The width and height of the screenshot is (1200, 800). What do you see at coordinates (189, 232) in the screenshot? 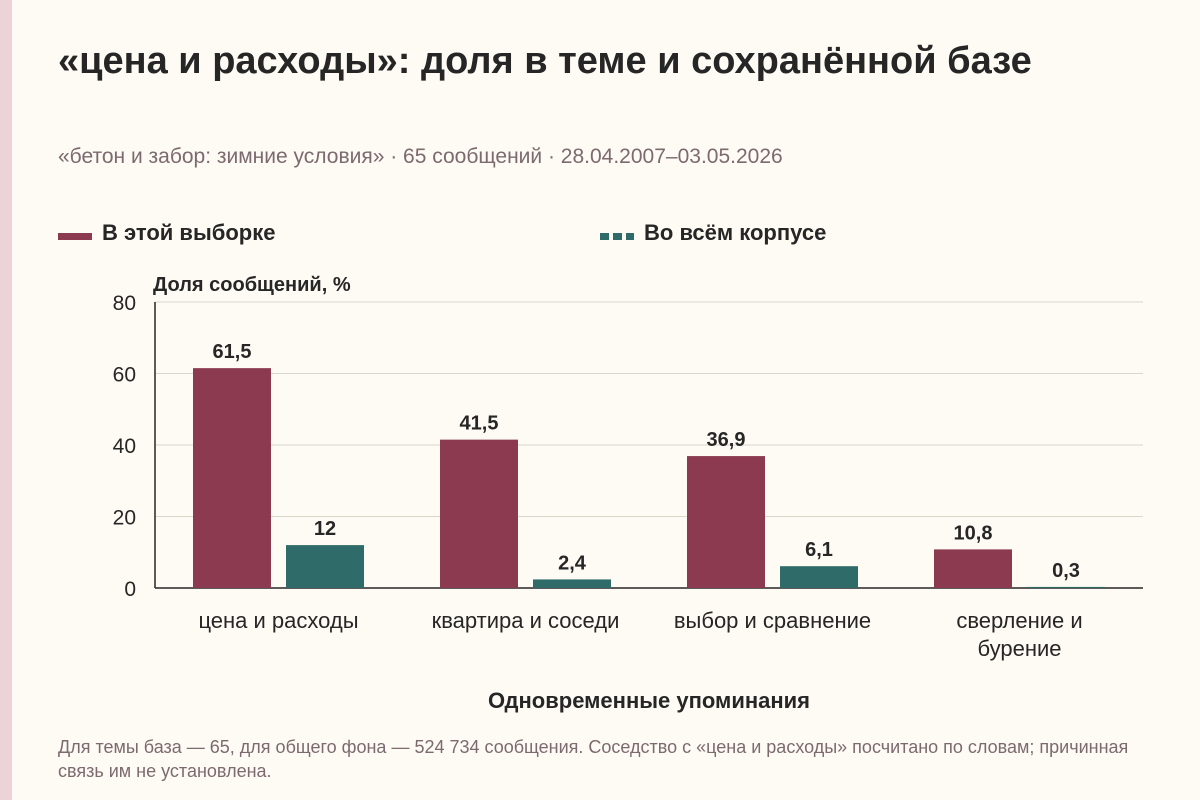
I see `legend-label-sample: В этой выборке` at bounding box center [189, 232].